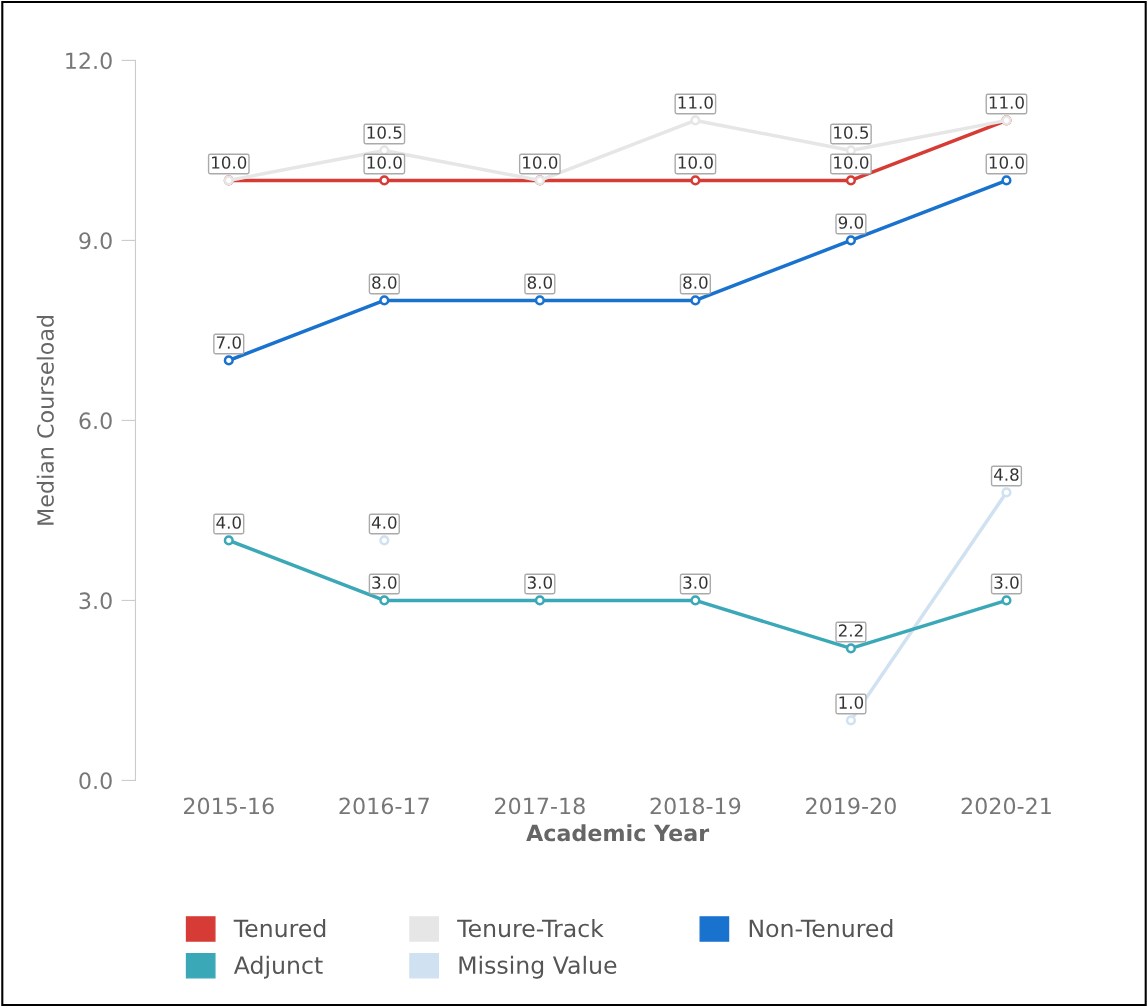 This screenshot has width=1148, height=1007. I want to click on legend-label: Tenure-Track, so click(530, 928).